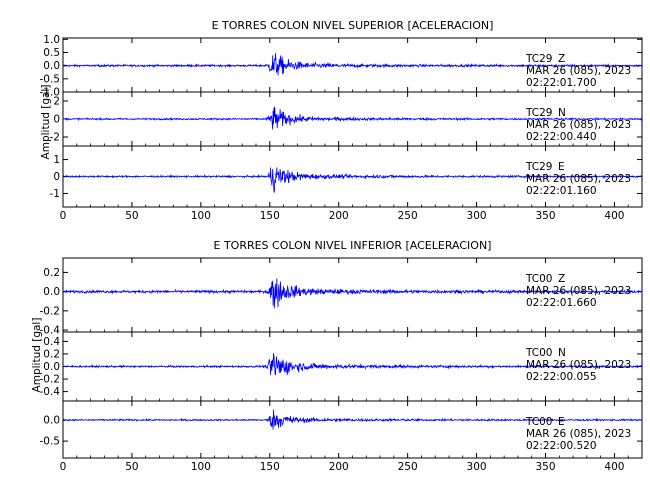 This screenshot has height=500, width=650. I want to click on y-tick-label: 2, so click(56, 102).